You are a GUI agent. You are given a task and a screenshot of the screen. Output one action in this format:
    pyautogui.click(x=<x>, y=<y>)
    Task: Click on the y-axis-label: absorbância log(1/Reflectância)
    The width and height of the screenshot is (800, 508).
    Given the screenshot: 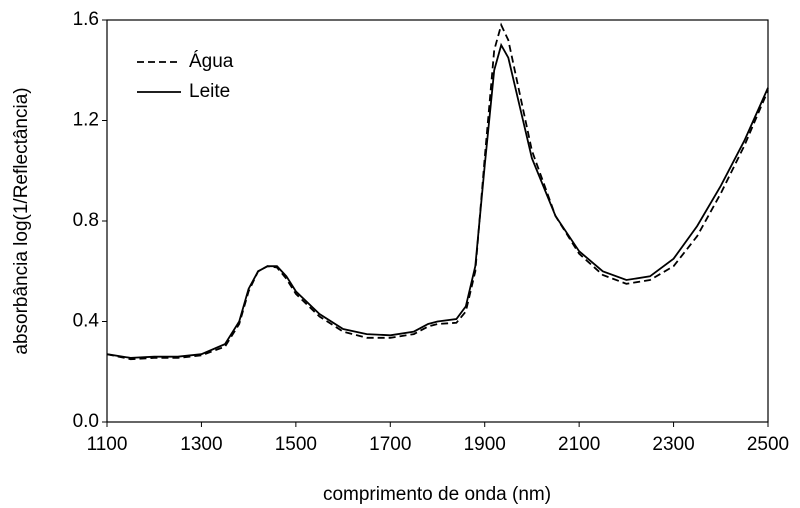 What is the action you would take?
    pyautogui.click(x=21, y=220)
    